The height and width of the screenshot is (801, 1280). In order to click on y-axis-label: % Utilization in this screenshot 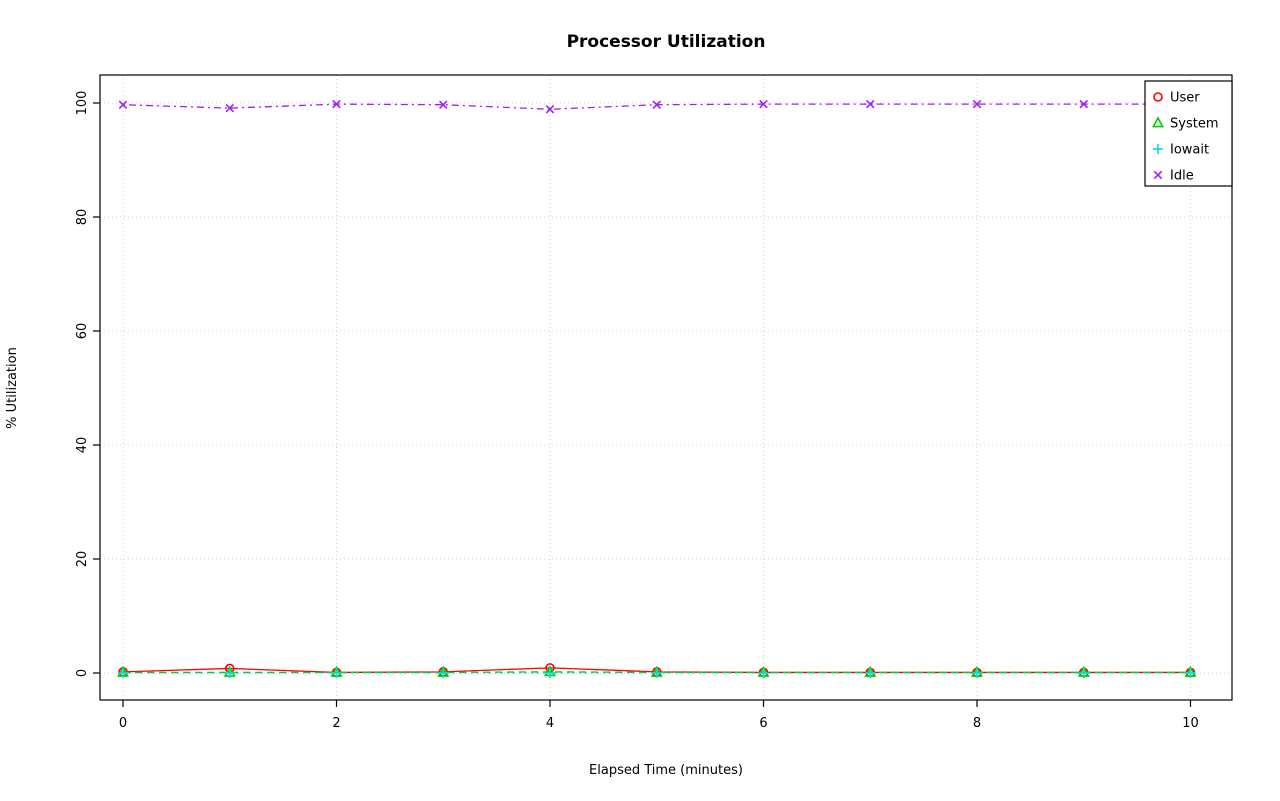, I will do `click(12, 388)`.